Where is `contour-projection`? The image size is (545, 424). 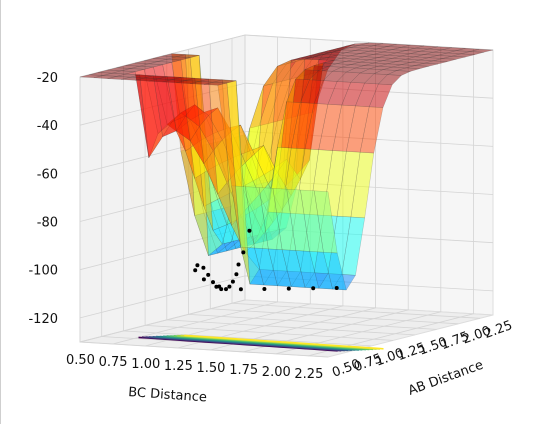
contour-projection is located at coordinates (261, 343).